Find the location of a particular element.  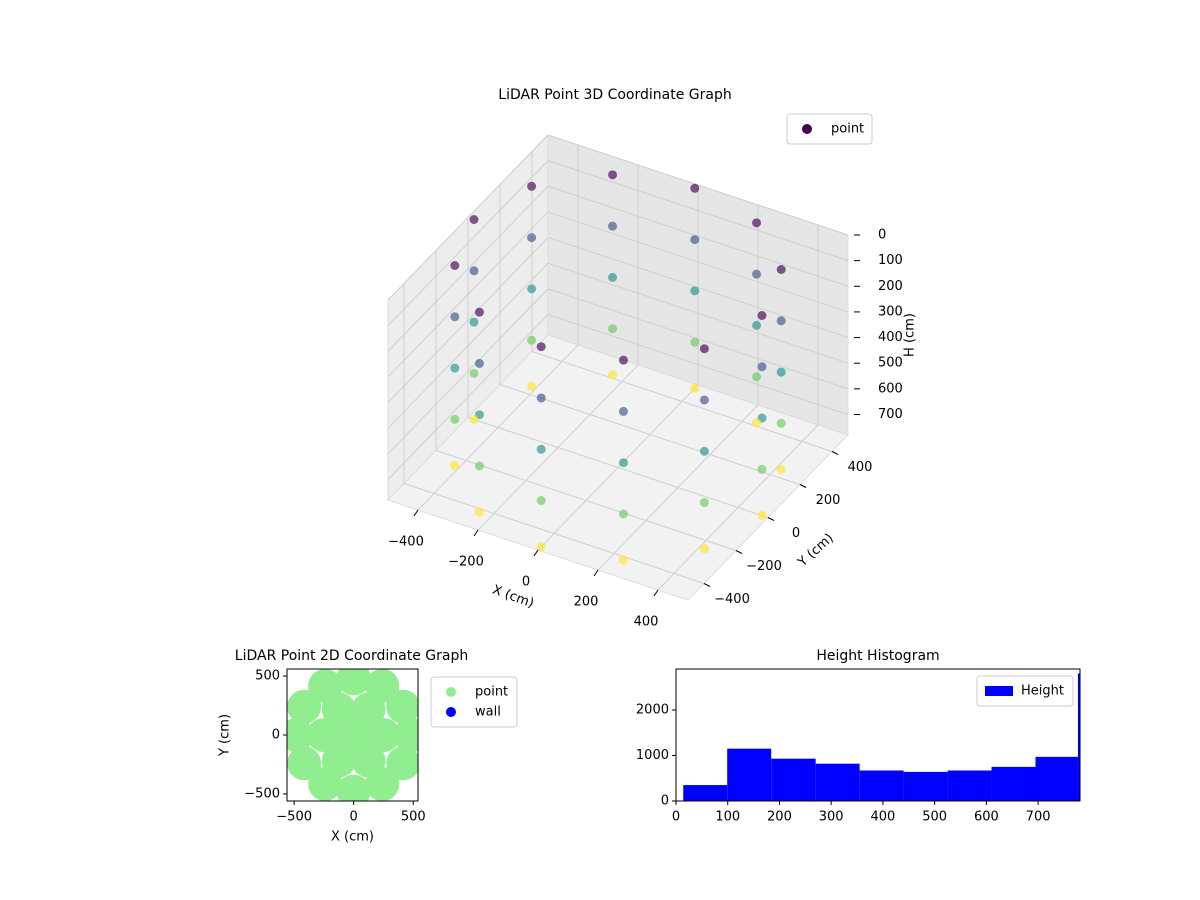

x-tick-label: 600 is located at coordinates (986, 817).